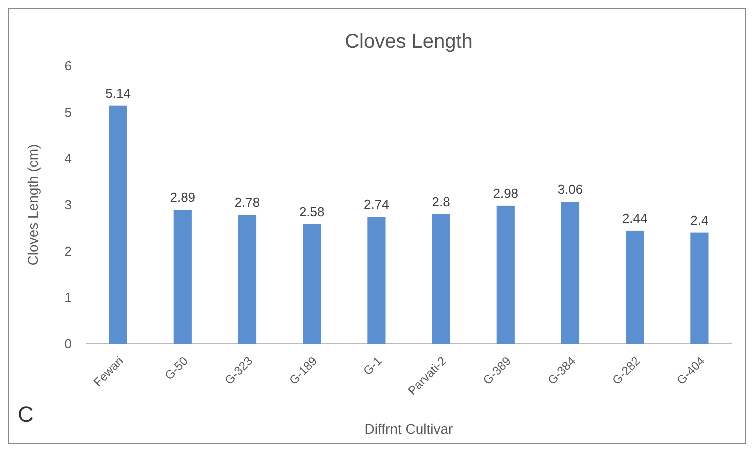  What do you see at coordinates (506, 193) in the screenshot?
I see `data-label: 2.98` at bounding box center [506, 193].